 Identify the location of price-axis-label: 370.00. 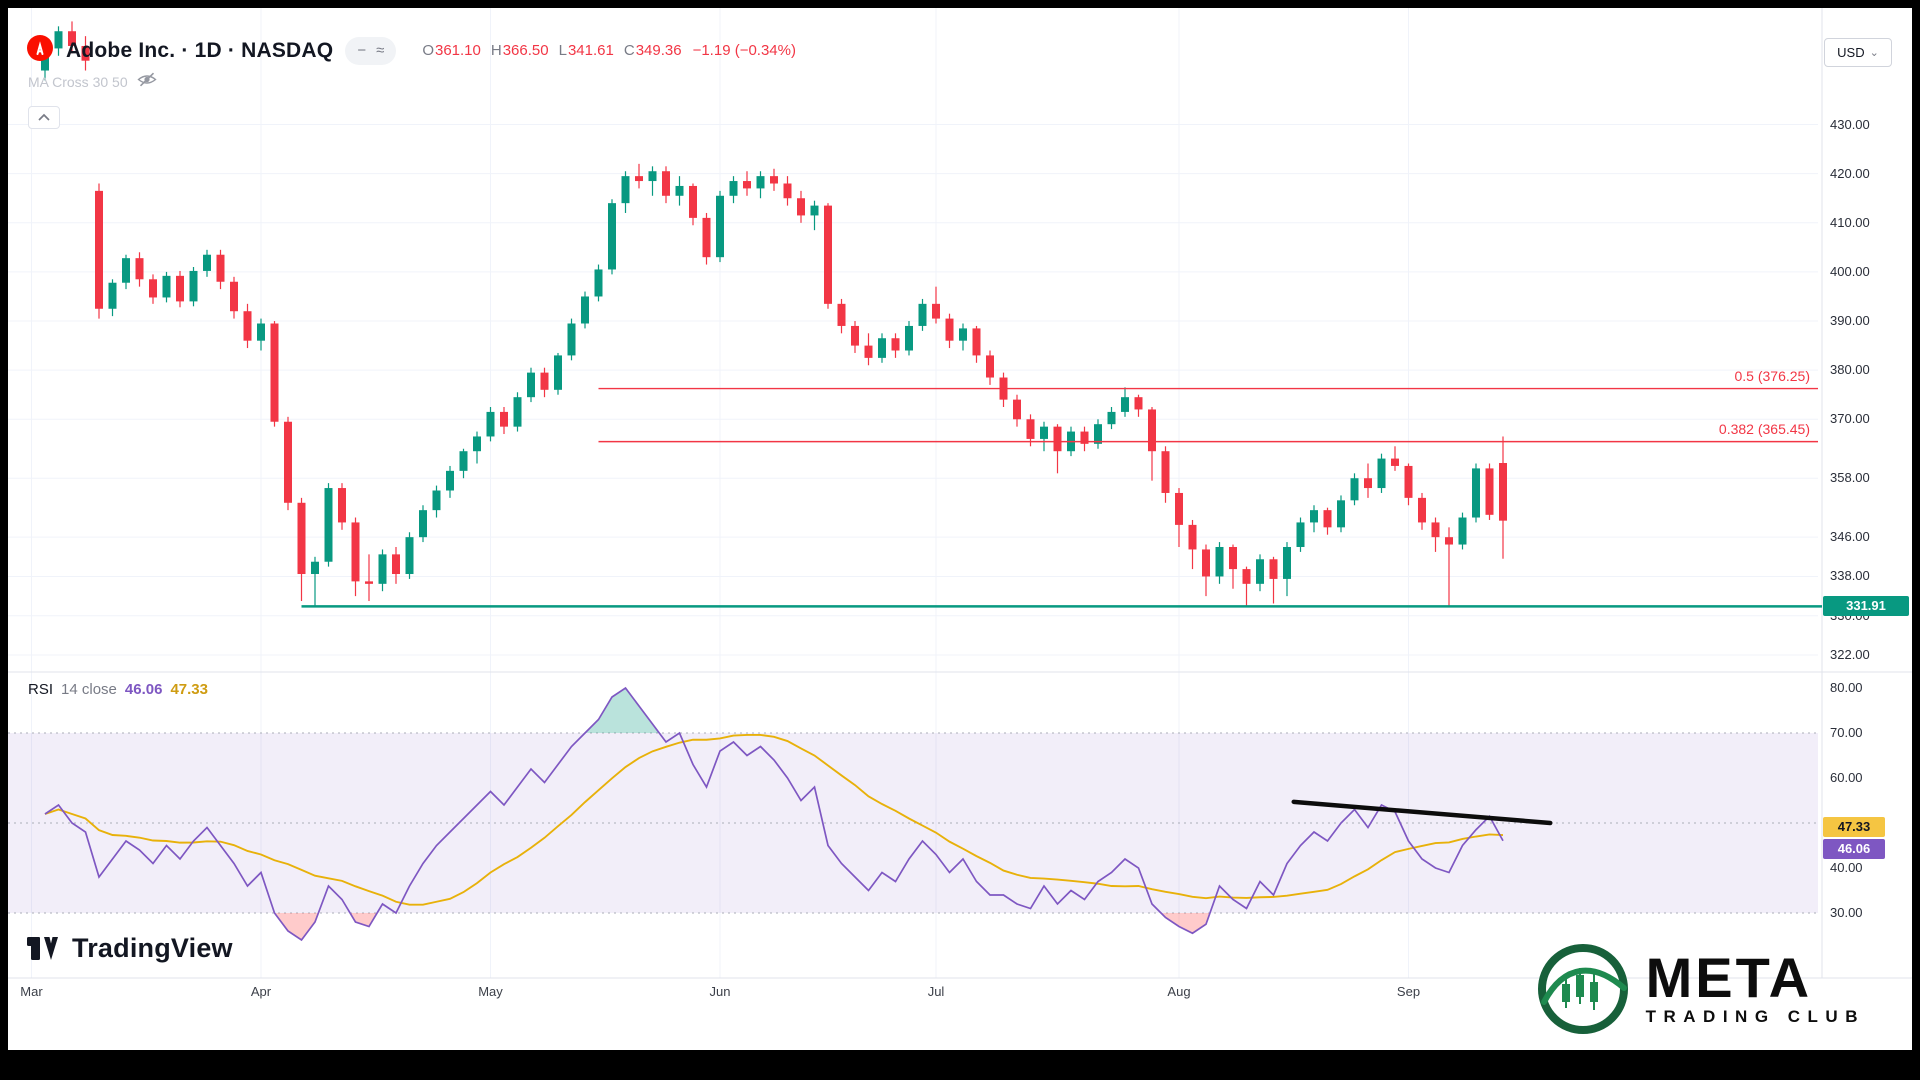
(1850, 419).